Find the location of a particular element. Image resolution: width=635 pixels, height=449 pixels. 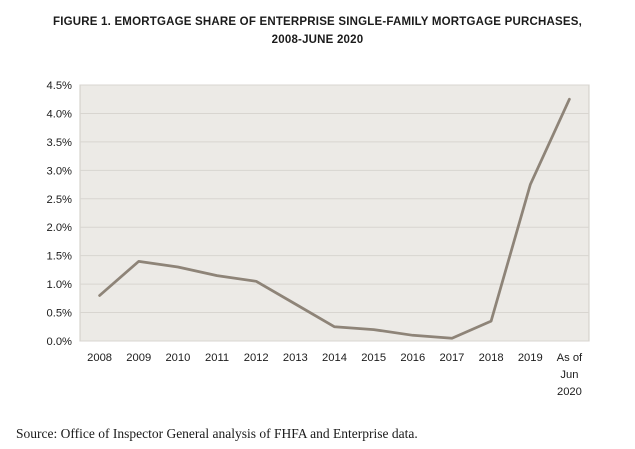

x-axis-tick-label: 2008 is located at coordinates (99, 358).